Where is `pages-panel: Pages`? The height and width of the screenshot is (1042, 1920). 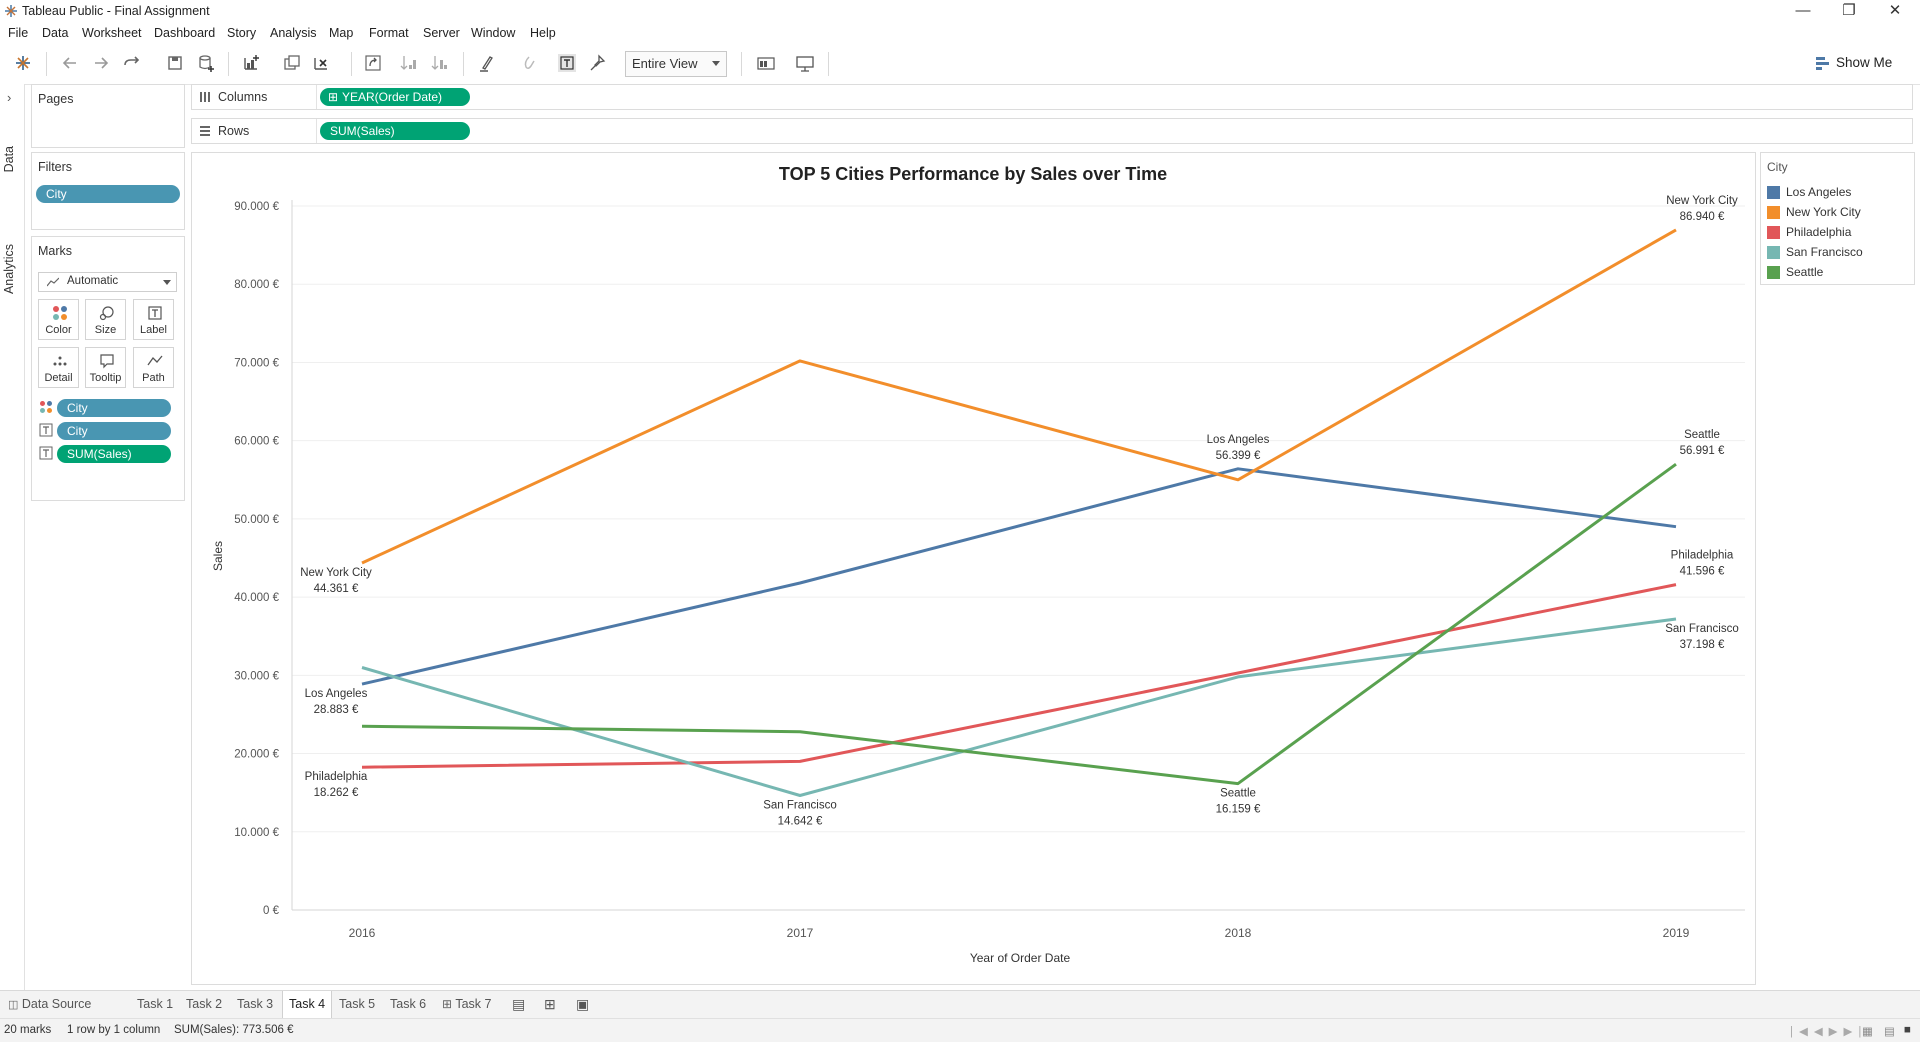
pages-panel: Pages is located at coordinates (108, 116).